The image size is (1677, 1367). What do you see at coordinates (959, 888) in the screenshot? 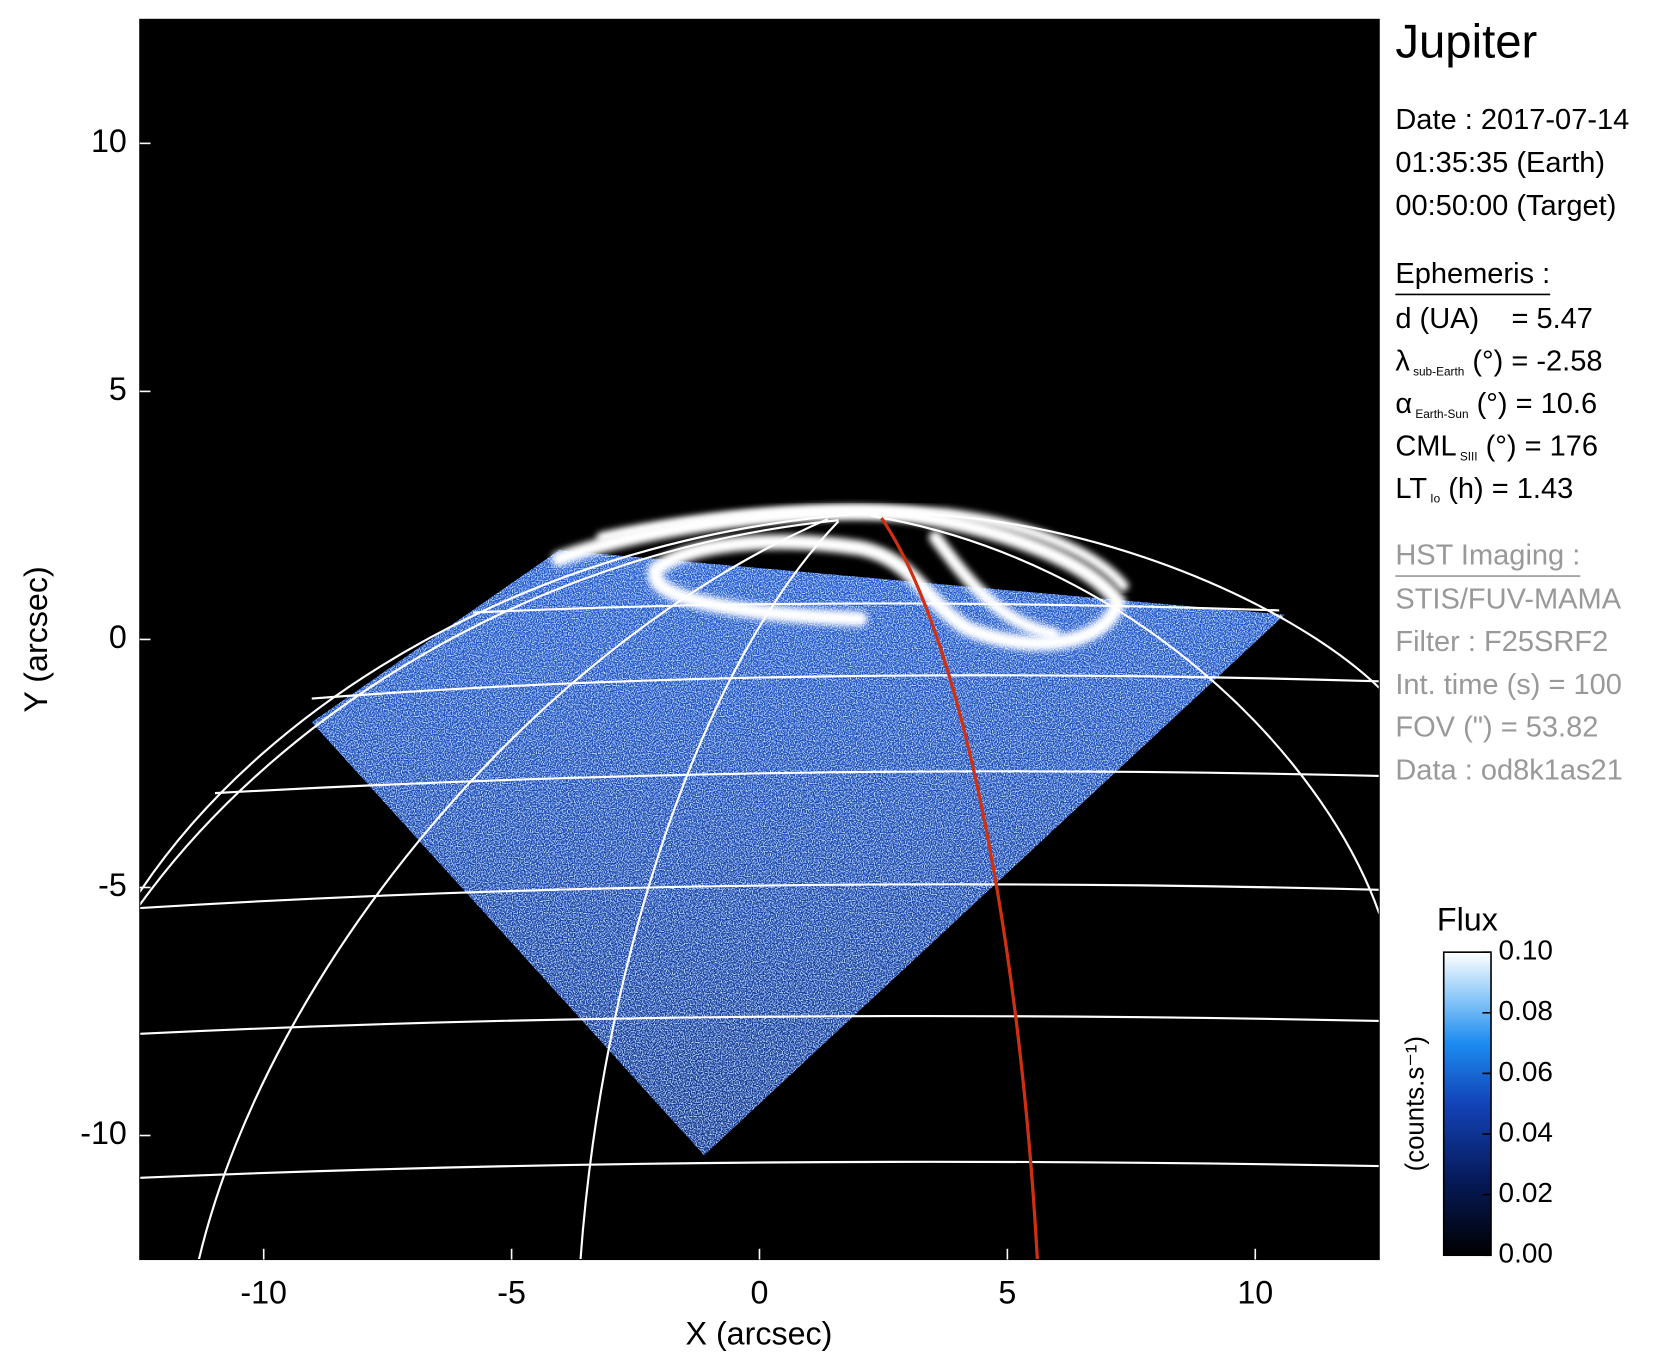
I see `central-meridian` at bounding box center [959, 888].